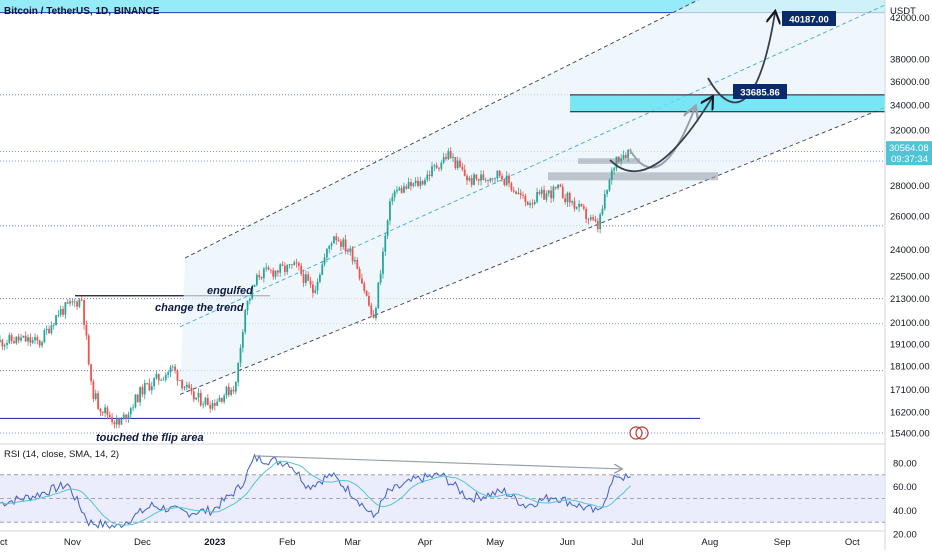  I want to click on rsi-ma-line, so click(315, 493).